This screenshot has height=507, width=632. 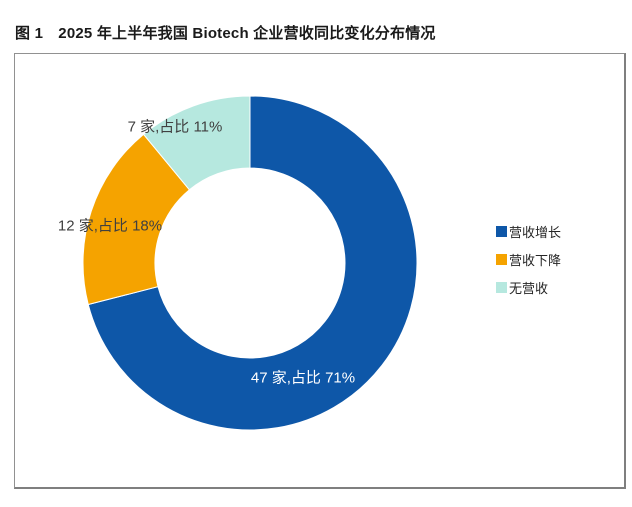 I want to click on legend-label-no-revenue: 无营收, so click(x=529, y=288).